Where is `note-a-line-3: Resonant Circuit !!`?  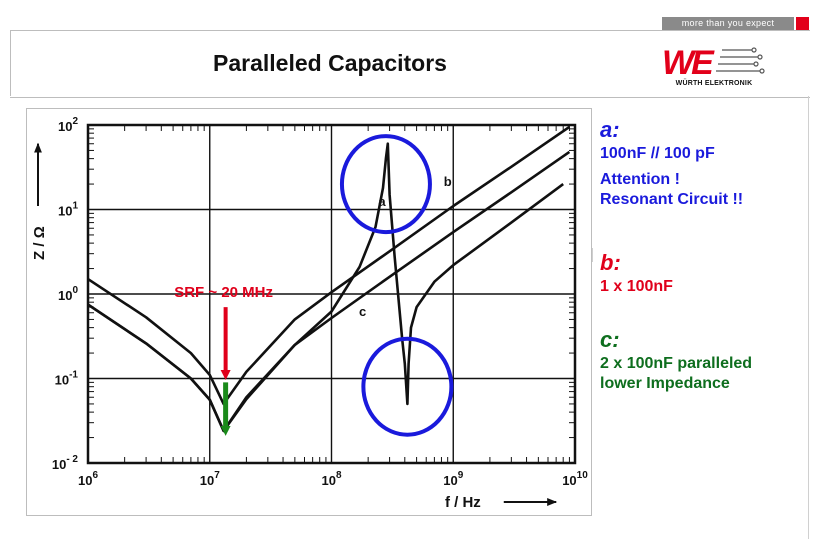 note-a-line-3: Resonant Circuit !! is located at coordinates (672, 199).